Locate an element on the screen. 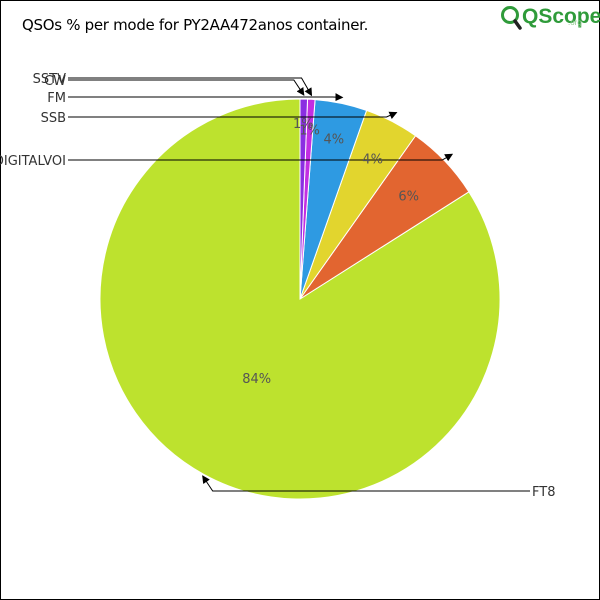 This screenshot has height=600, width=600. leader-line-sstv is located at coordinates (190, 87).